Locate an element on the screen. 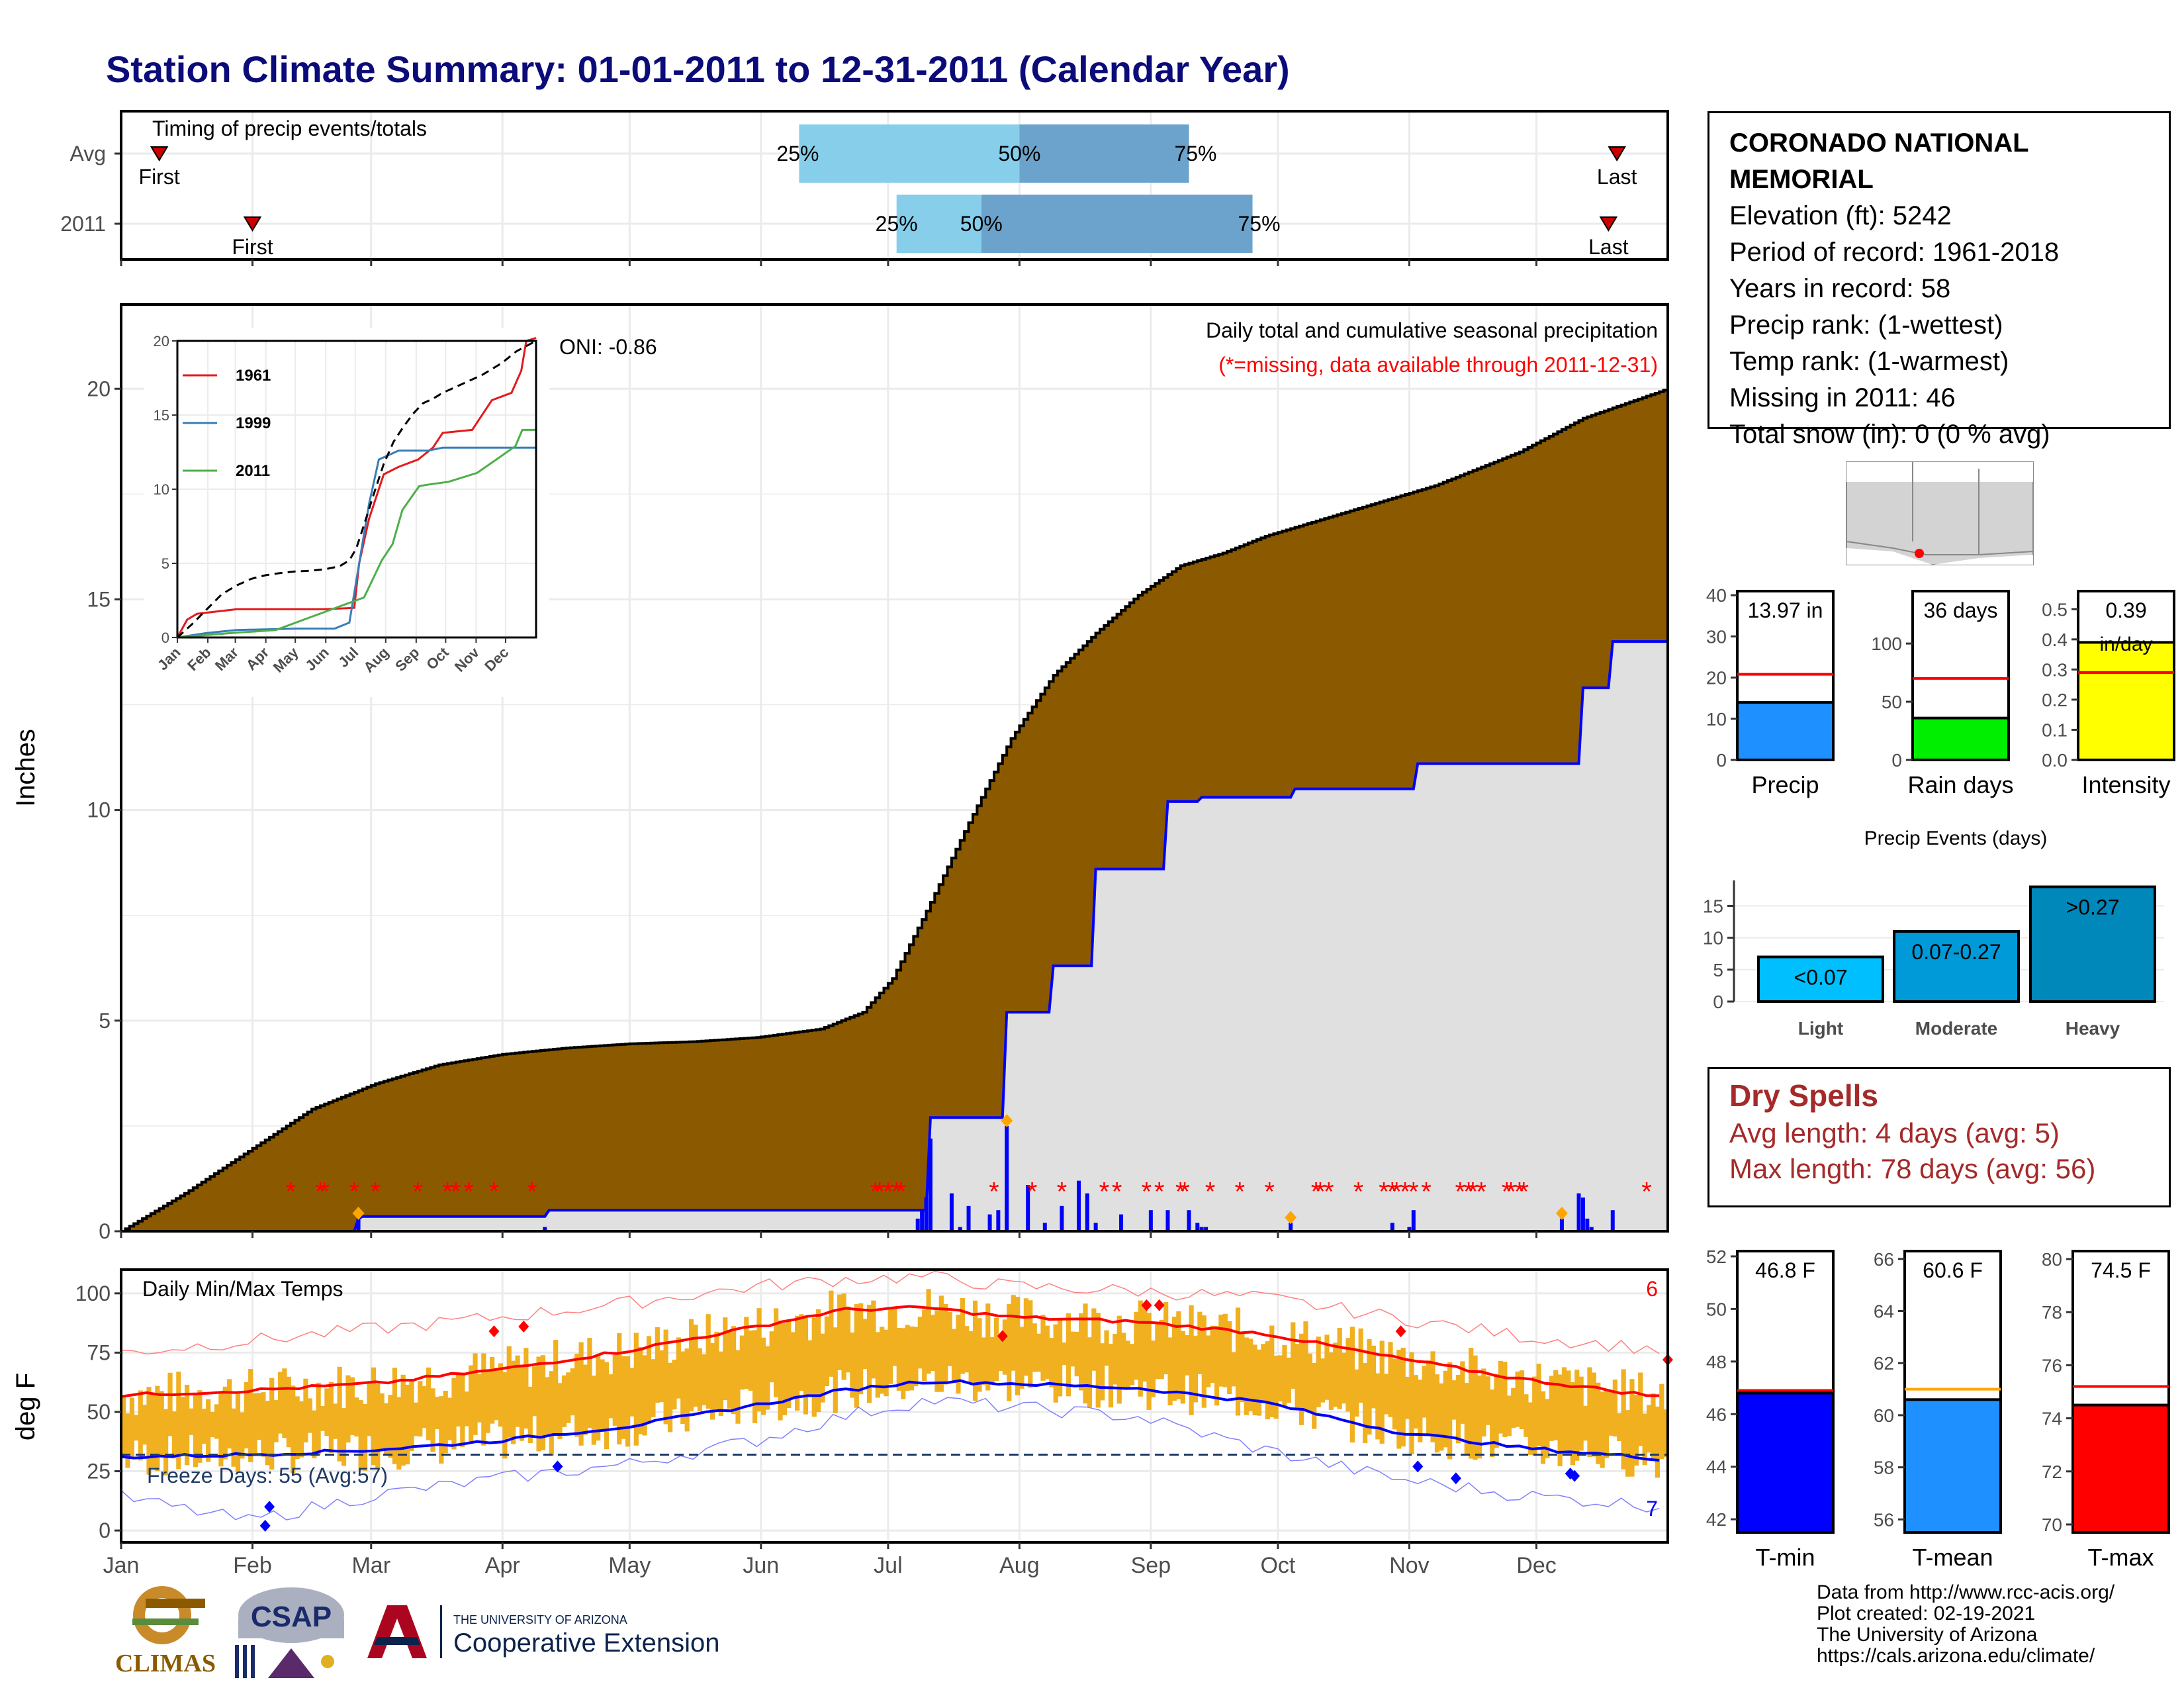 The width and height of the screenshot is (2184, 1688). precip-total-1-y-tick-label: 0 is located at coordinates (1897, 760).